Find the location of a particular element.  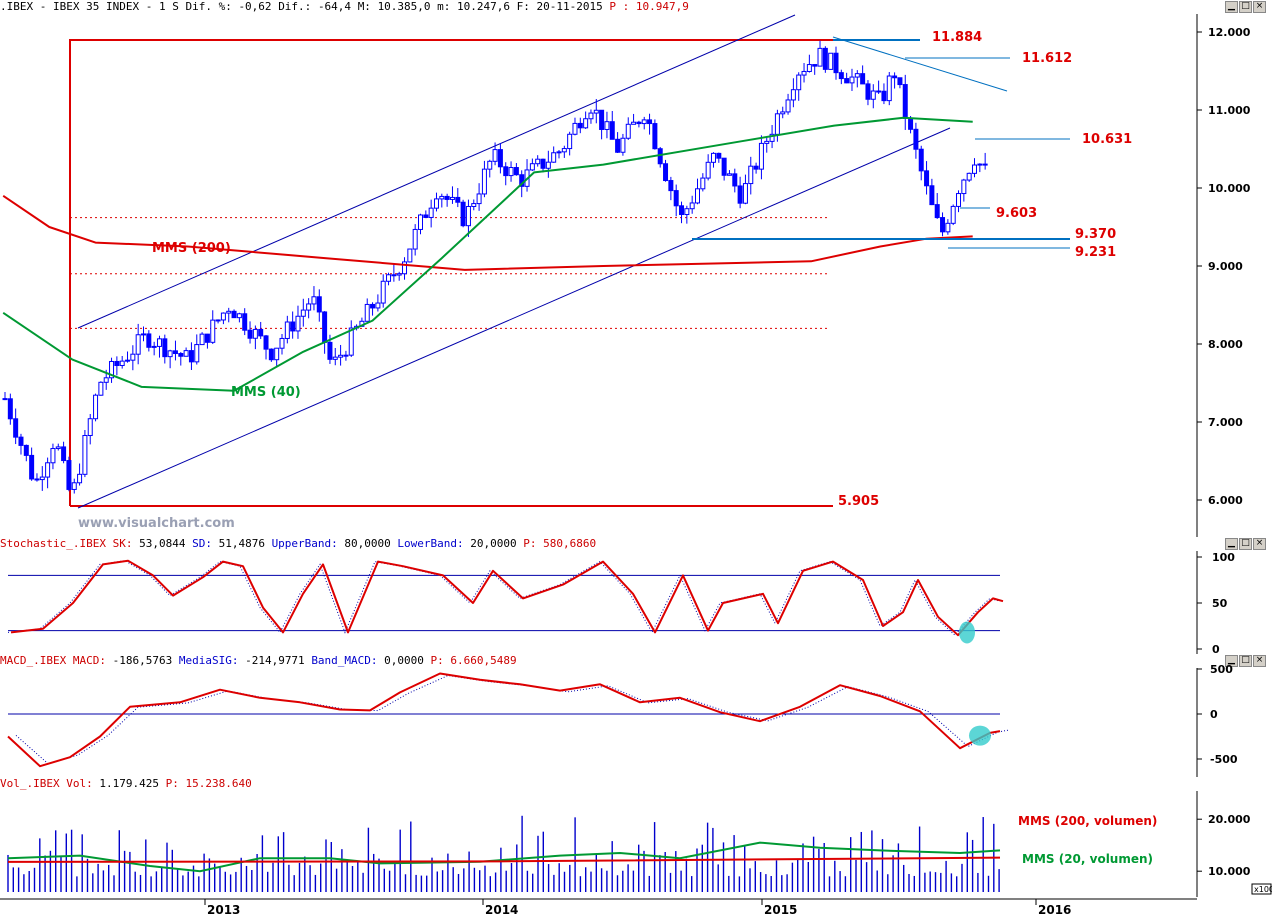

symbol-label: .IBEX - IBEX 35 INDEX - is located at coordinates (76, 6).